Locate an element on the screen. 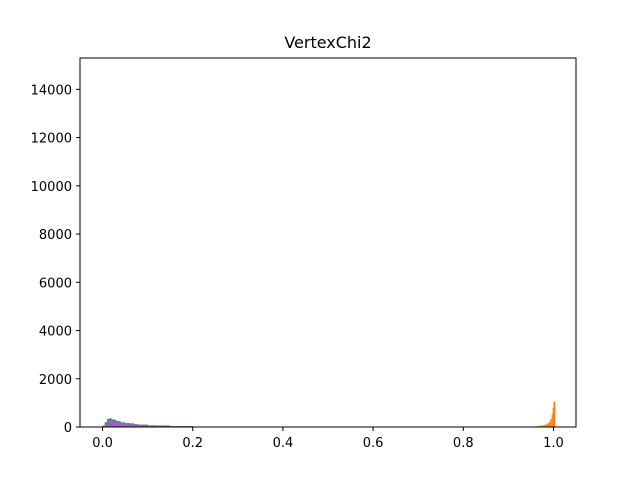 This screenshot has height=480, width=640. x-tick-label: 0.6 is located at coordinates (373, 443).